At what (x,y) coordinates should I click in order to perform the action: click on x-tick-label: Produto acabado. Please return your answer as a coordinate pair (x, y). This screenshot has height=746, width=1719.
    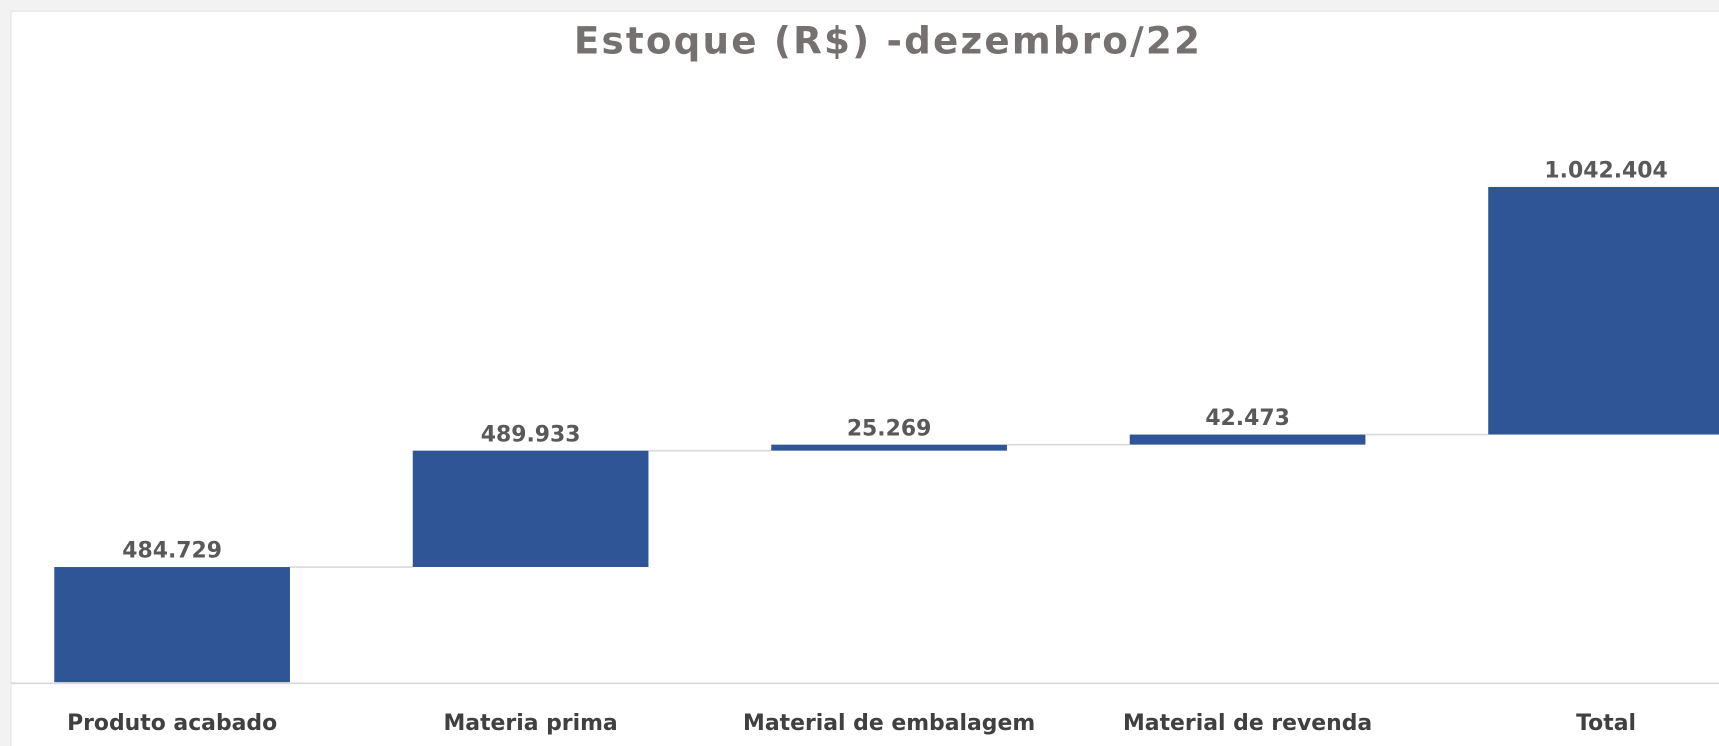
    Looking at the image, I should click on (172, 723).